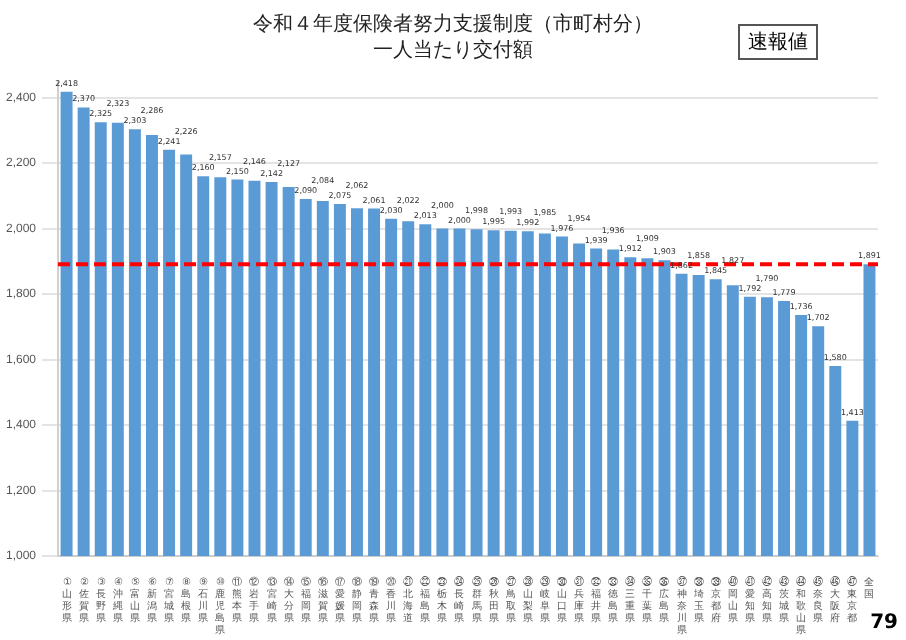  I want to click on text: 79, so click(884, 623).